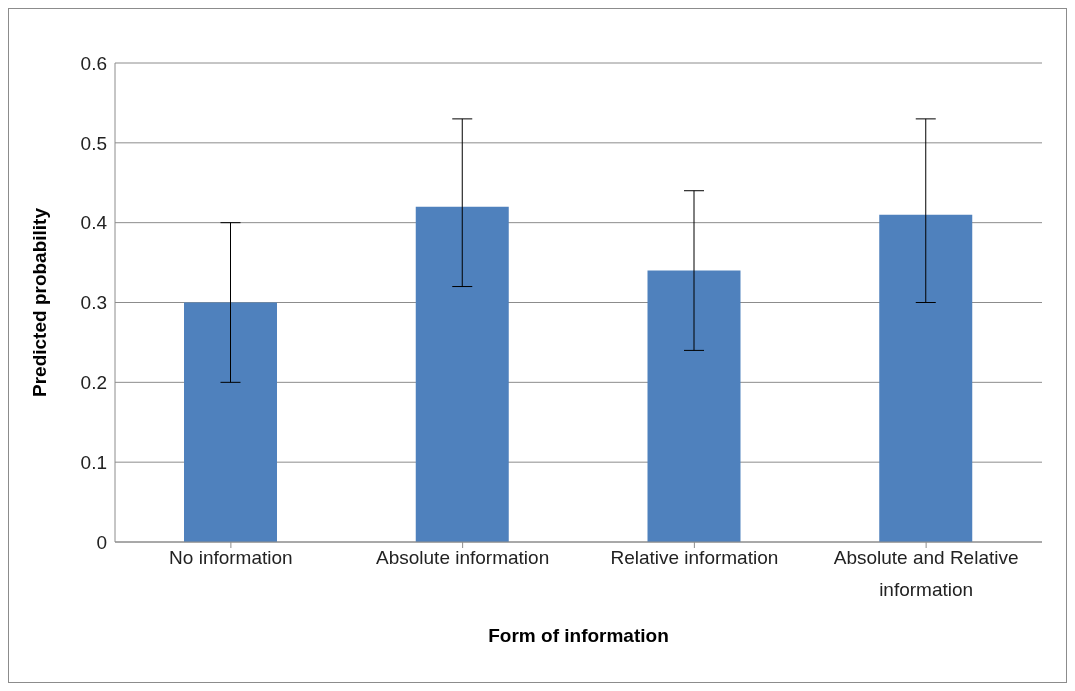 The width and height of the screenshot is (1075, 691). Describe the element at coordinates (93, 63) in the screenshot. I see `y-tick-label: 0.6` at that location.